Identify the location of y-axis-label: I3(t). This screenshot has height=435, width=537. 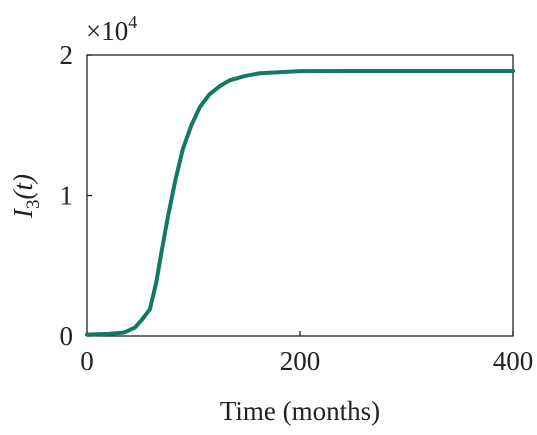
(26, 196).